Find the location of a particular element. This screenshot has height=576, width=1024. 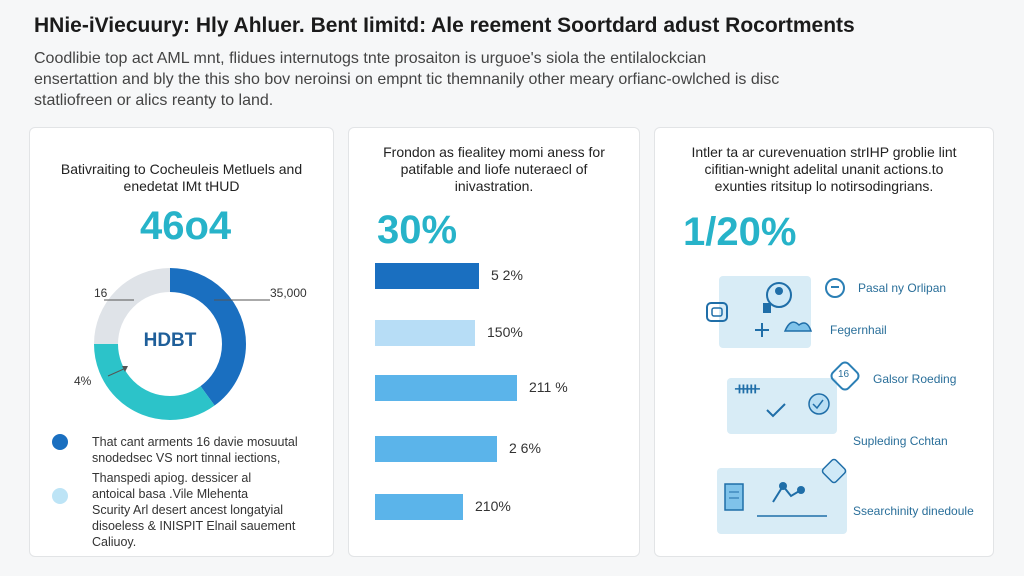

legend-line: disoeless & INISPIT Elnail sauement is located at coordinates (194, 526).